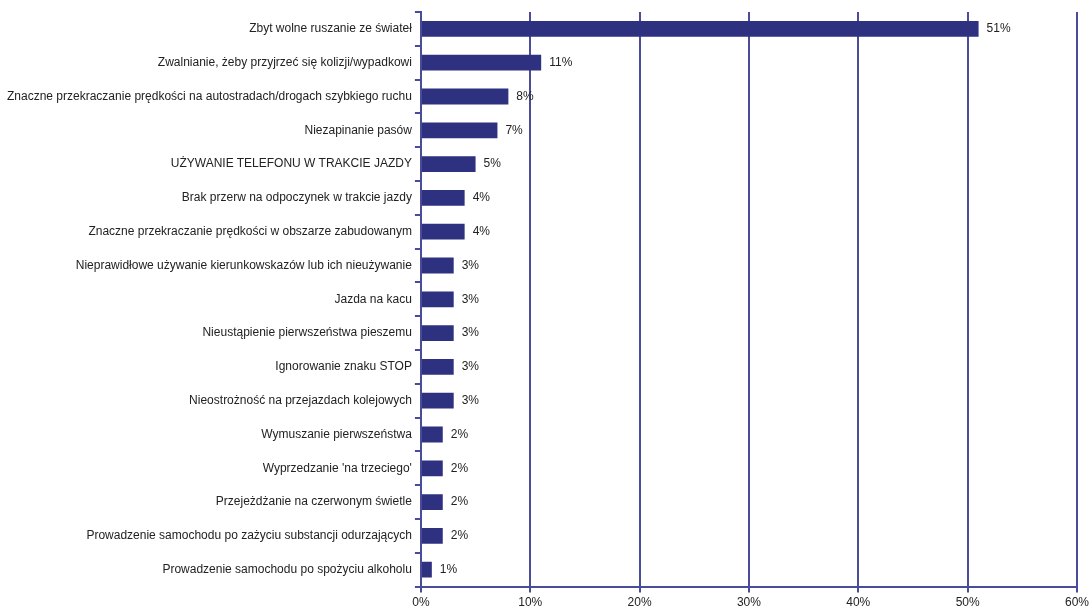 Image resolution: width=1092 pixels, height=615 pixels. Describe the element at coordinates (300, 400) in the screenshot. I see `y-tick-label: Nieostrożność na przejazdach kolejowych` at that location.